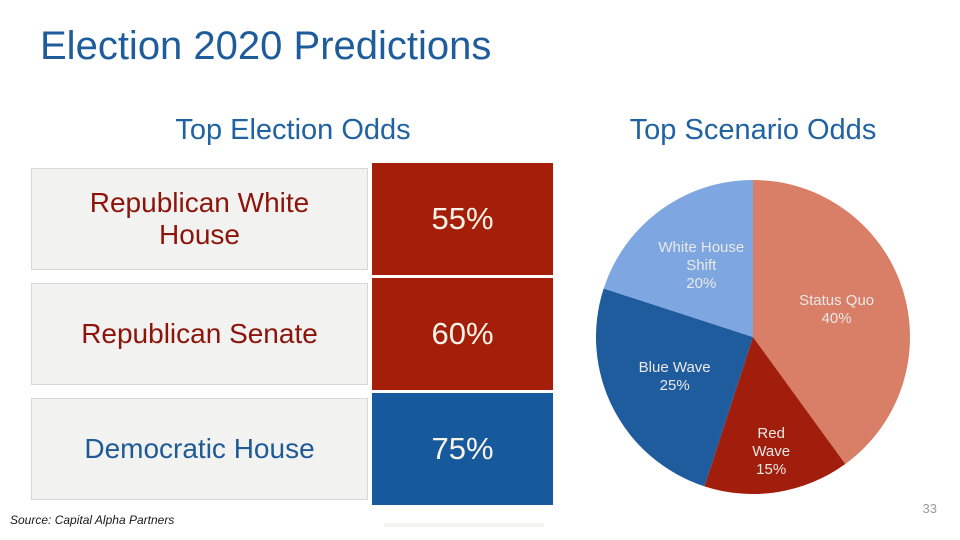  I want to click on pie-label-blue-wave: Blue Wave 25%, so click(675, 377).